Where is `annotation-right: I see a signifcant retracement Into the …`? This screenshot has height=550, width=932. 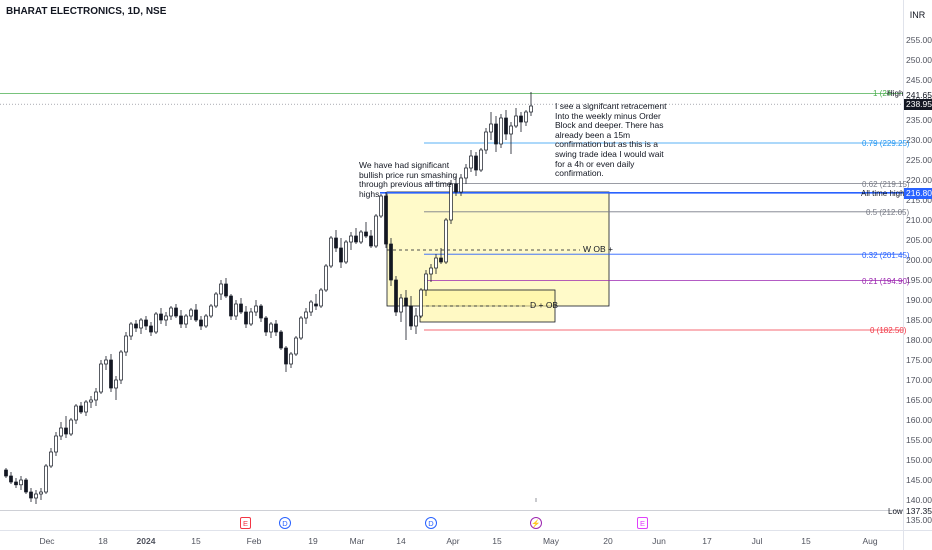 annotation-right: I see a signifcant retracement Into the … is located at coordinates (611, 140).